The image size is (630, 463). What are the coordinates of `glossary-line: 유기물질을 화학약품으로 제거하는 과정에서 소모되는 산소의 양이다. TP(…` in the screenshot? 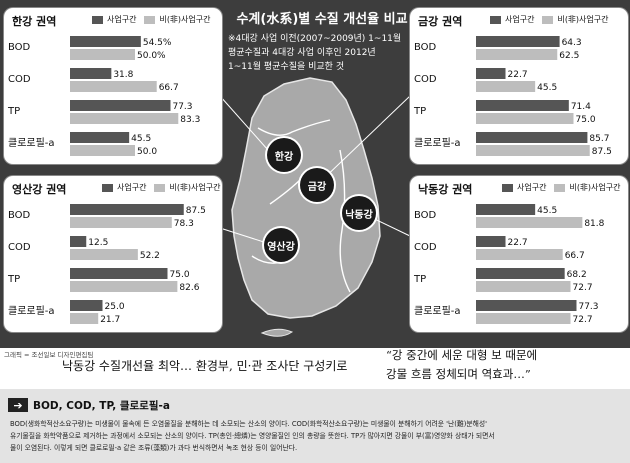 It's located at (252, 436).